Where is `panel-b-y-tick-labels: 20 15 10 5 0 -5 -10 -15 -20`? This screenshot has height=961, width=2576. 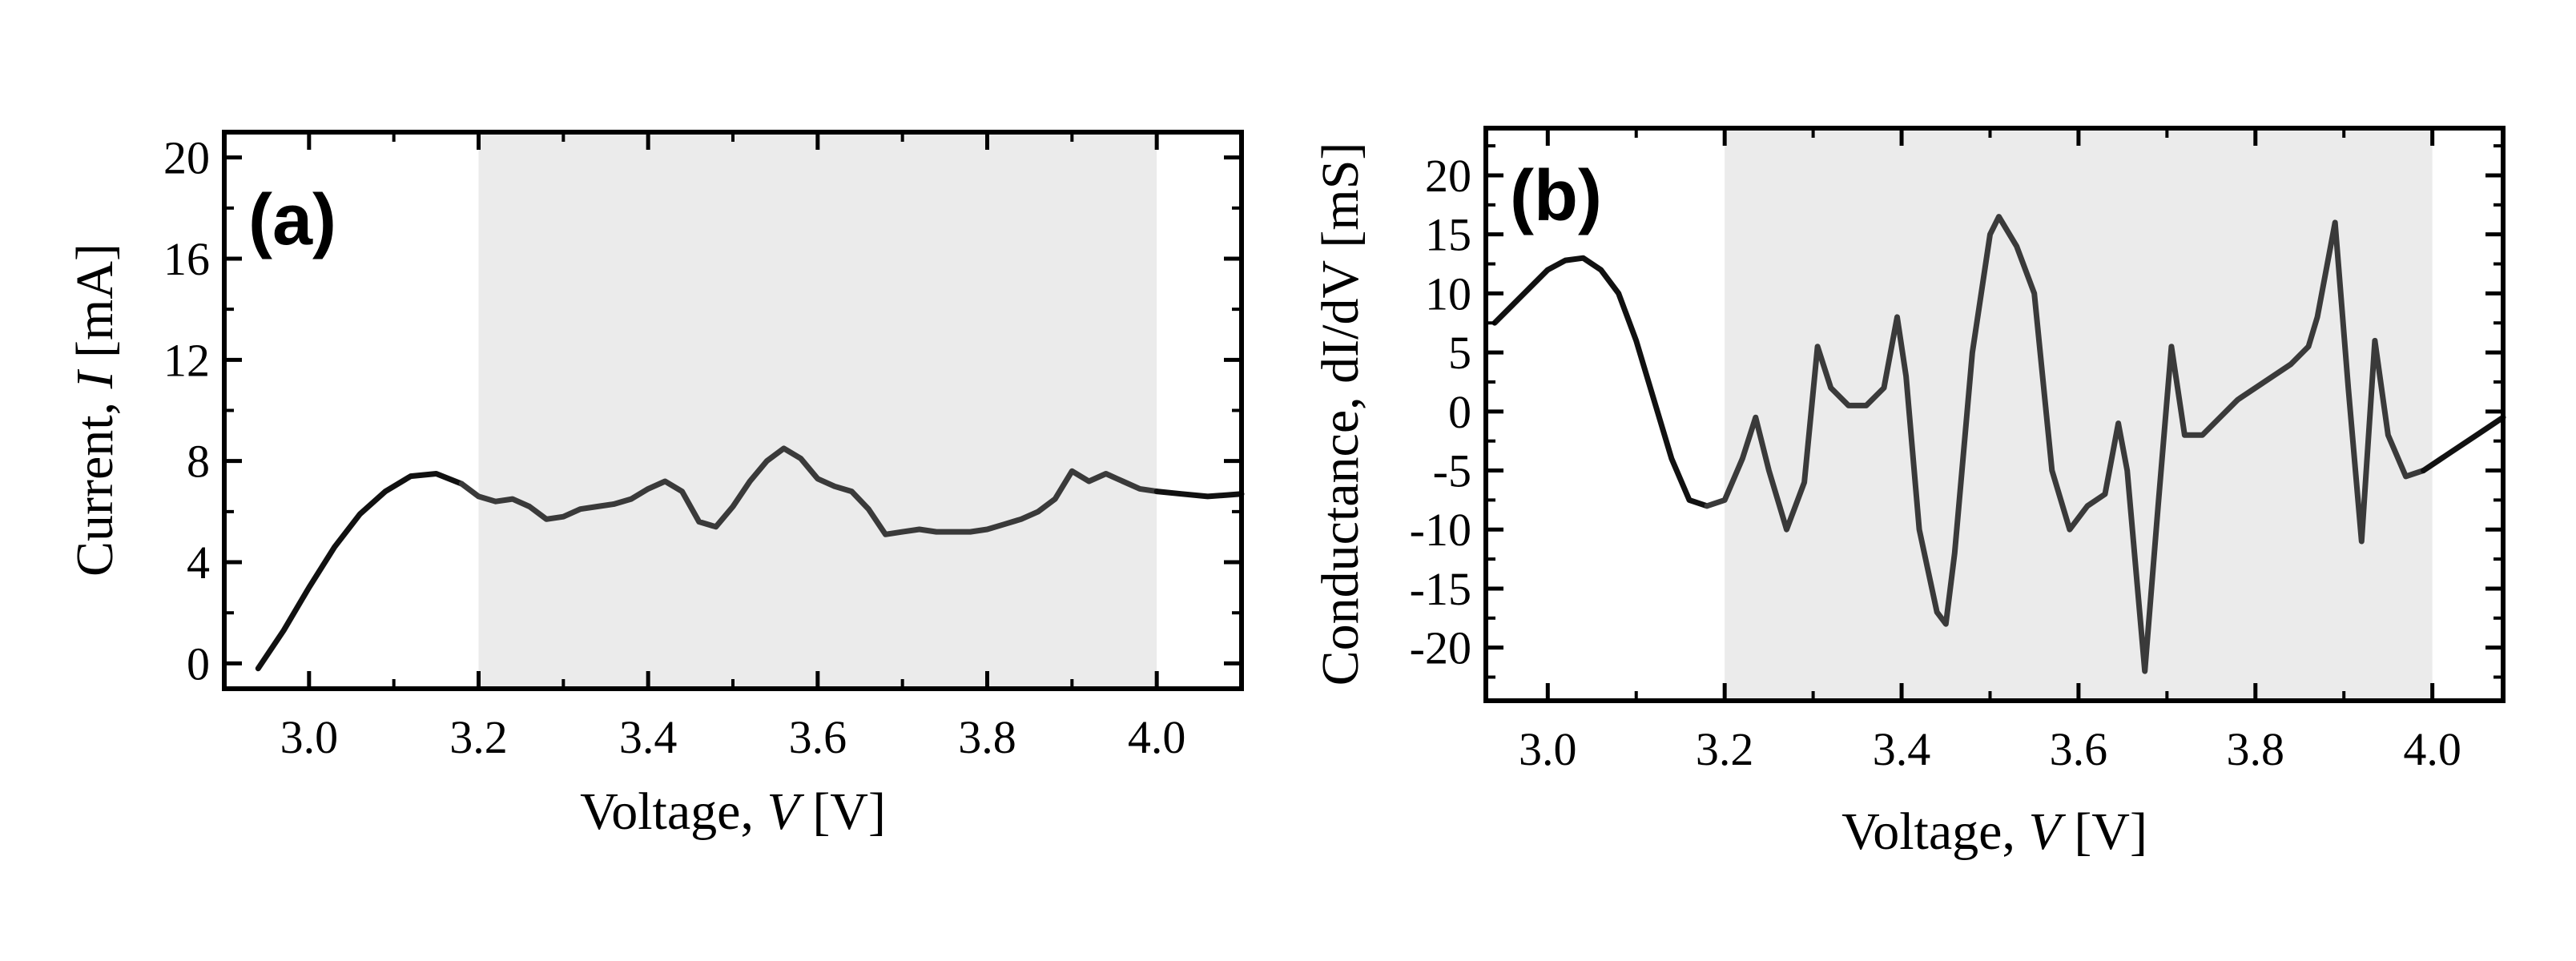 panel-b-y-tick-labels: 20 15 10 5 0 -5 -10 -15 -20 is located at coordinates (1440, 412).